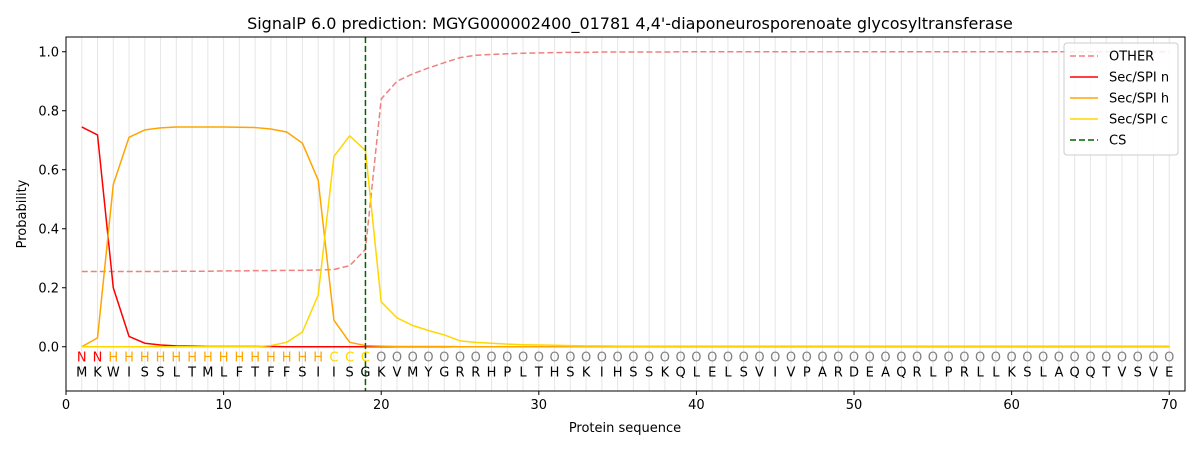  I want to click on region-label: N, so click(98, 358).